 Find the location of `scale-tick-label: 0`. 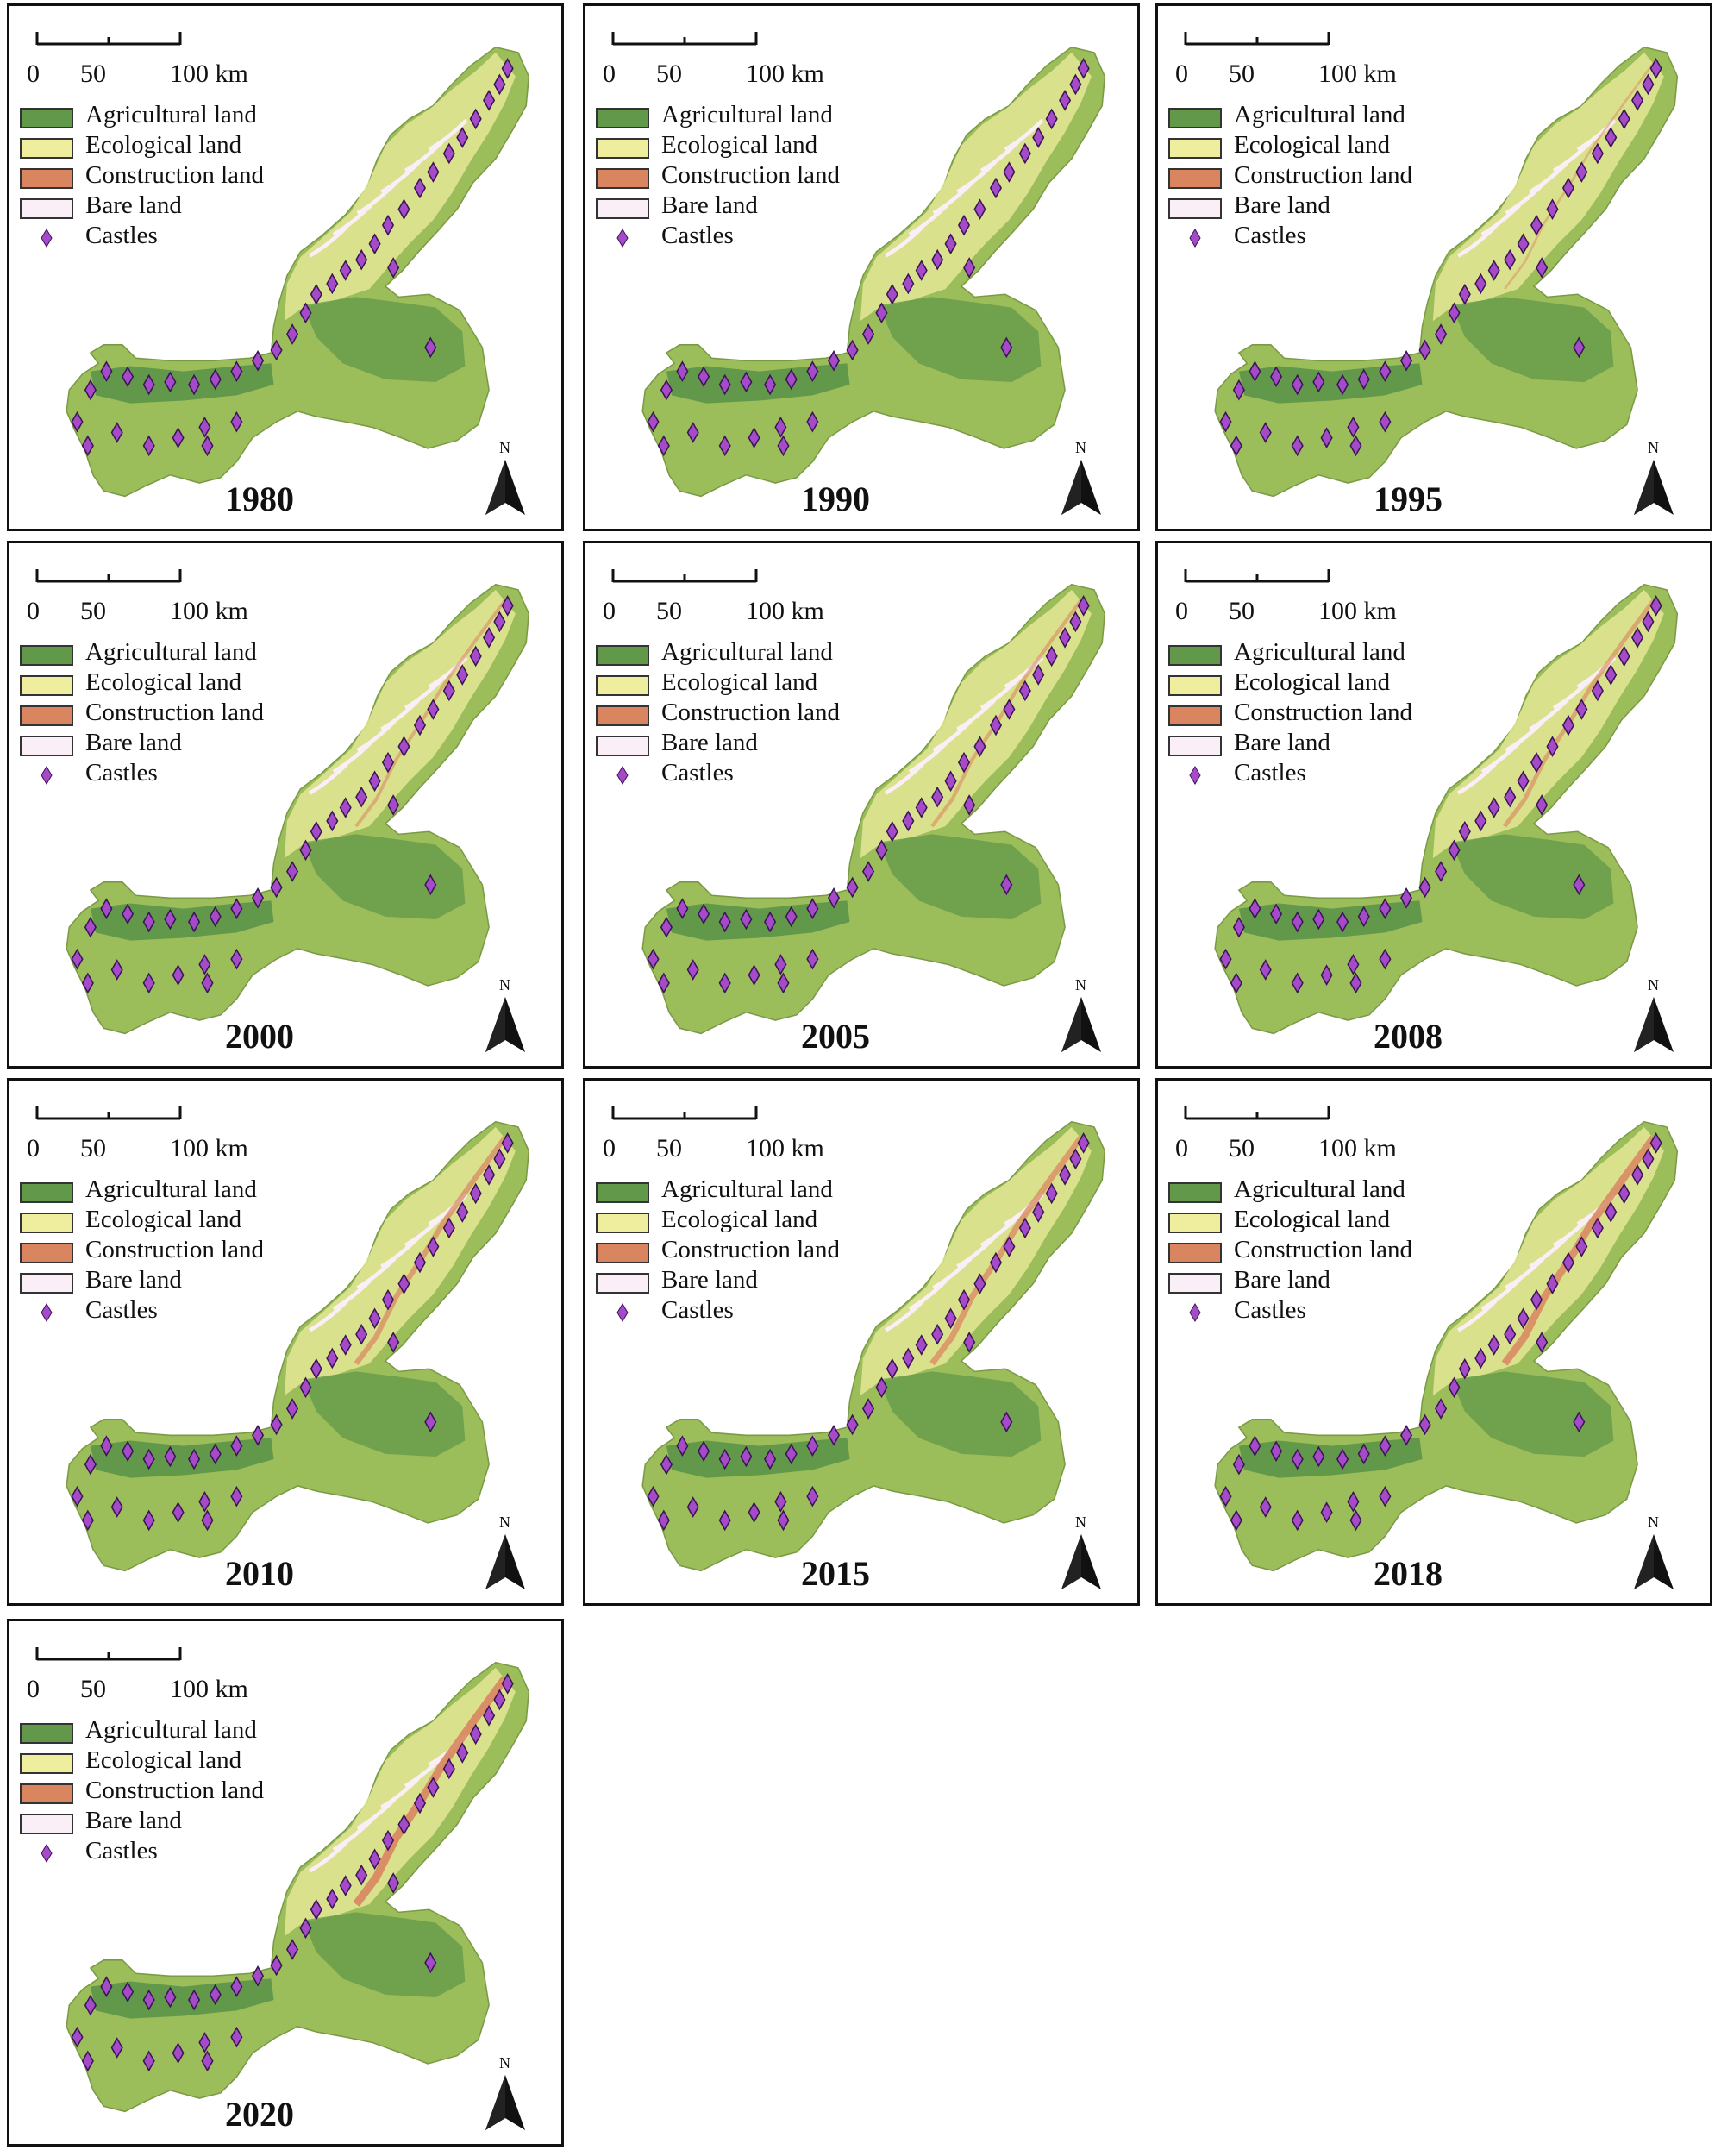

scale-tick-label: 0 is located at coordinates (609, 74).